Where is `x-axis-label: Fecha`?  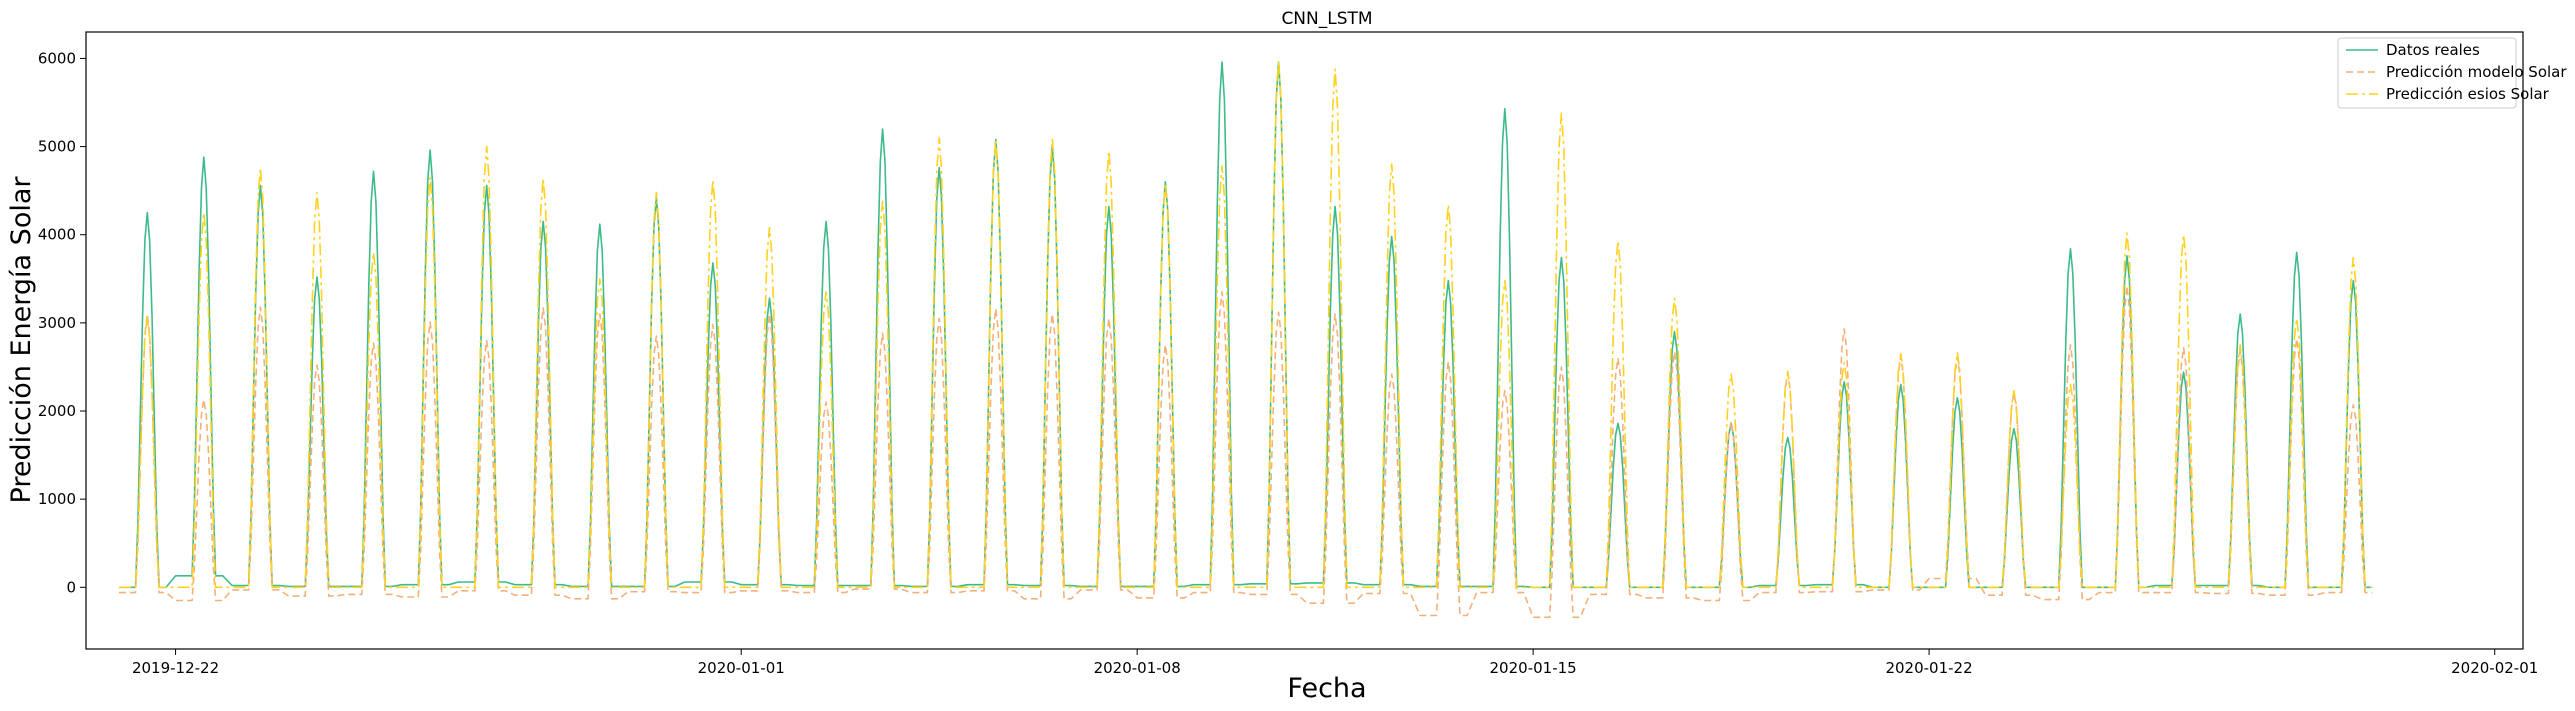
x-axis-label: Fecha is located at coordinates (1326, 688).